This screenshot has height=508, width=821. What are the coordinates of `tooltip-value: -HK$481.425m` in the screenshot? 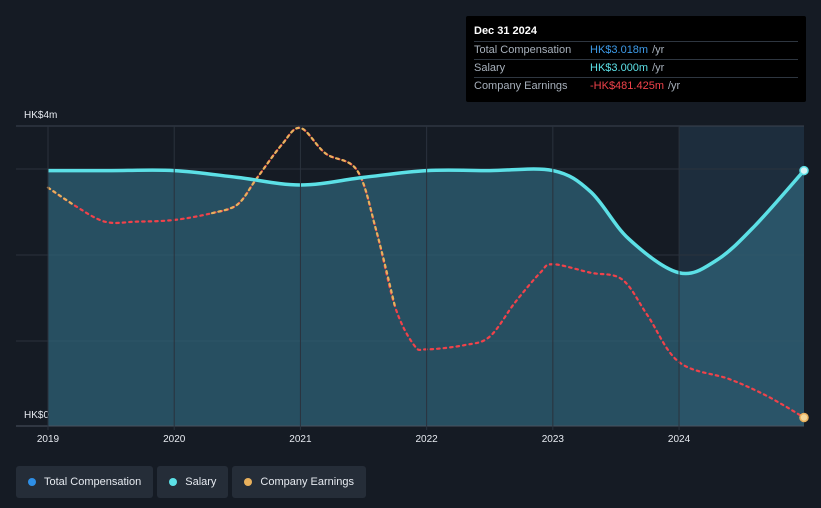 It's located at (627, 86).